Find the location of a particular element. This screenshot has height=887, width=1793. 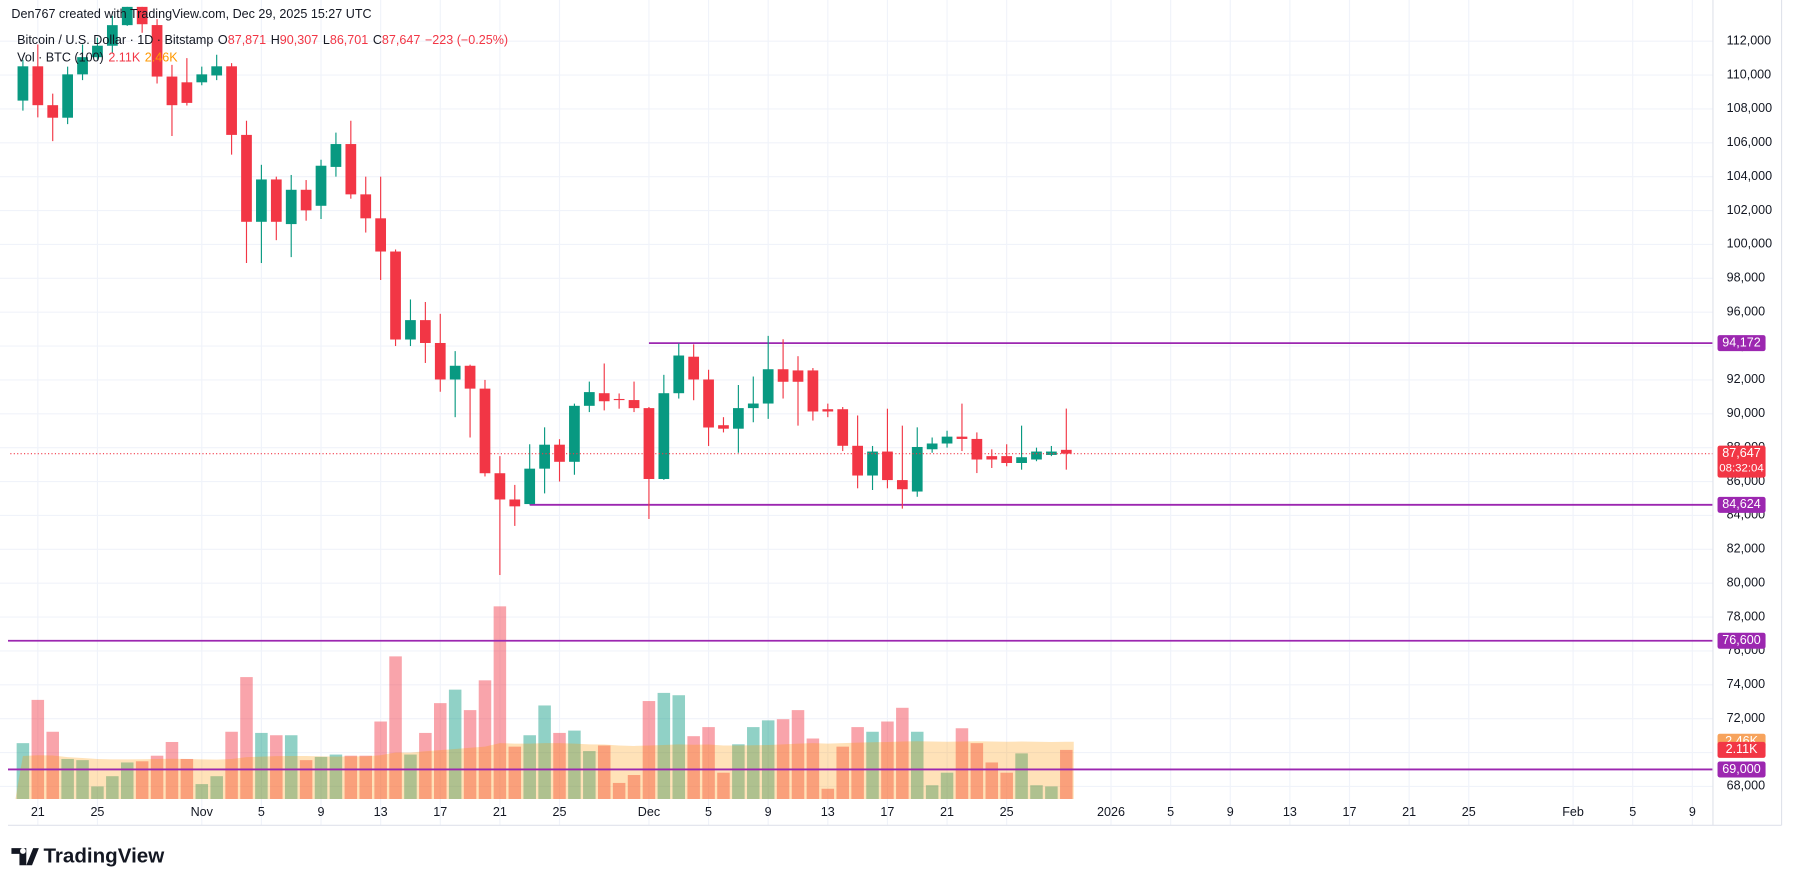

y-tick-label: 98,000 is located at coordinates (1746, 278).